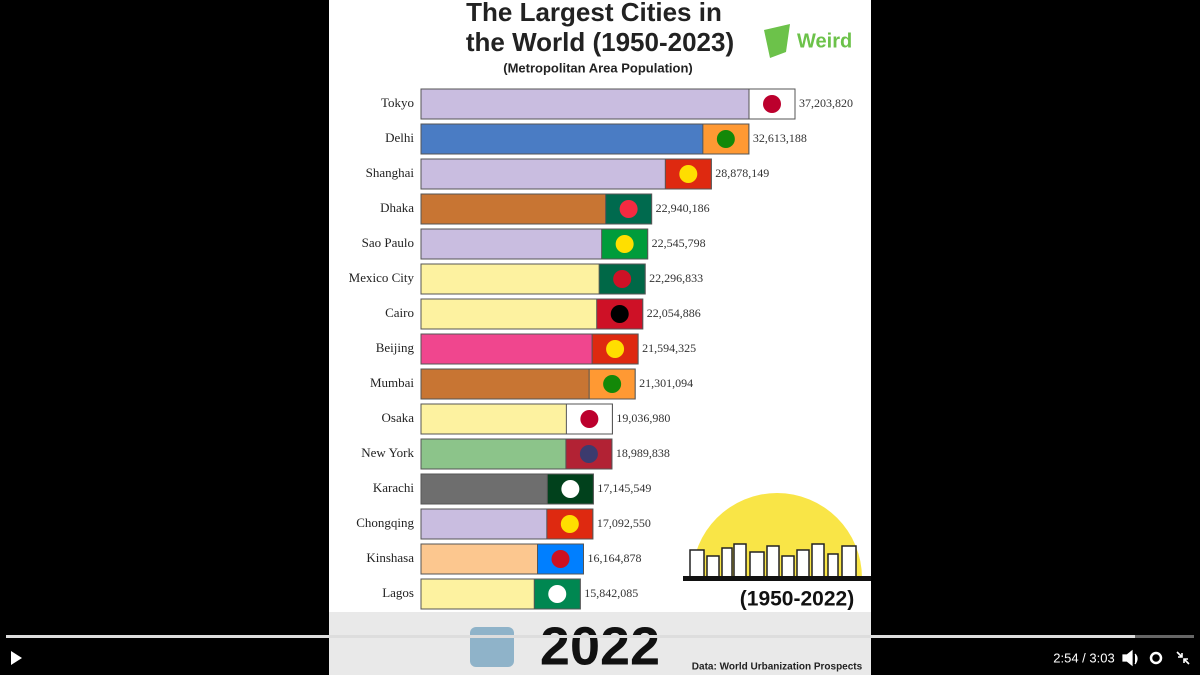  What do you see at coordinates (395, 347) in the screenshot?
I see `category-label: Beijing` at bounding box center [395, 347].